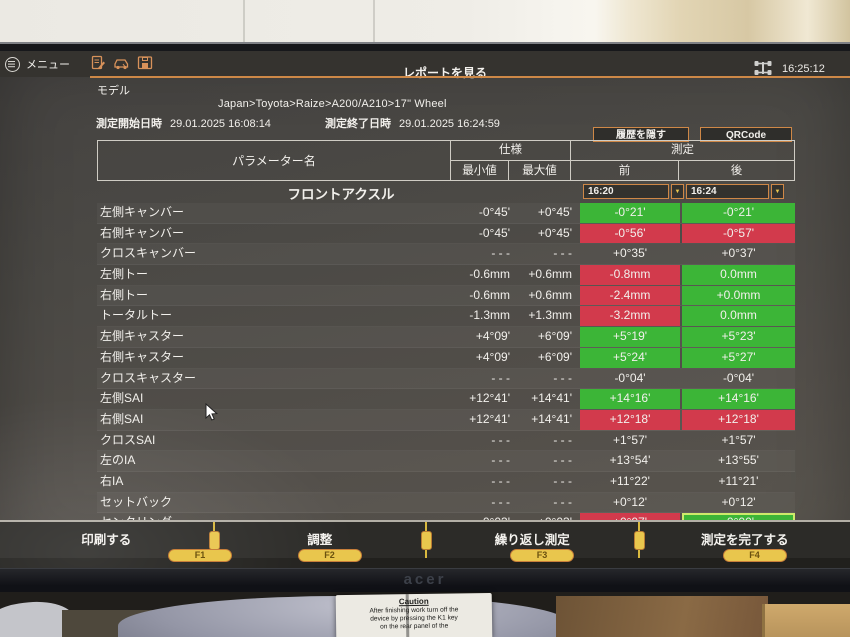 The image size is (850, 637). I want to click on function-key-section: 印刷する F1, so click(116, 542).